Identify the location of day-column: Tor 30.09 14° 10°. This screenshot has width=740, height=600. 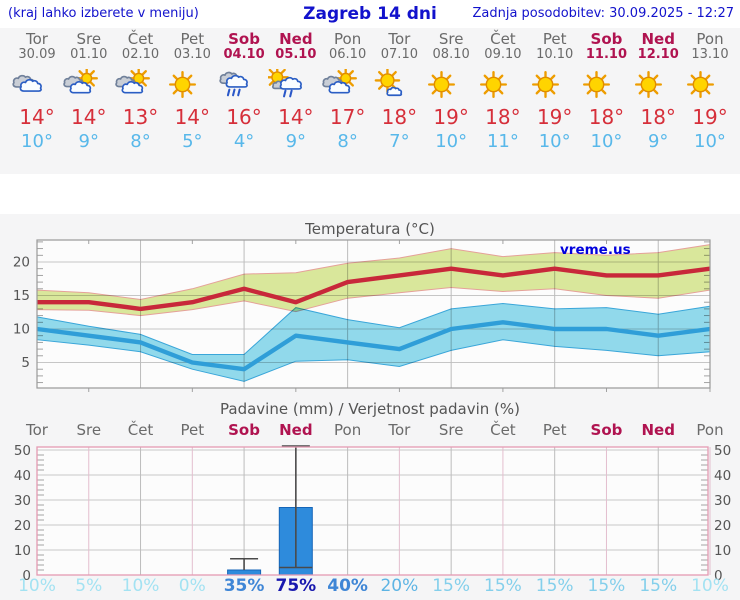
(37, 92).